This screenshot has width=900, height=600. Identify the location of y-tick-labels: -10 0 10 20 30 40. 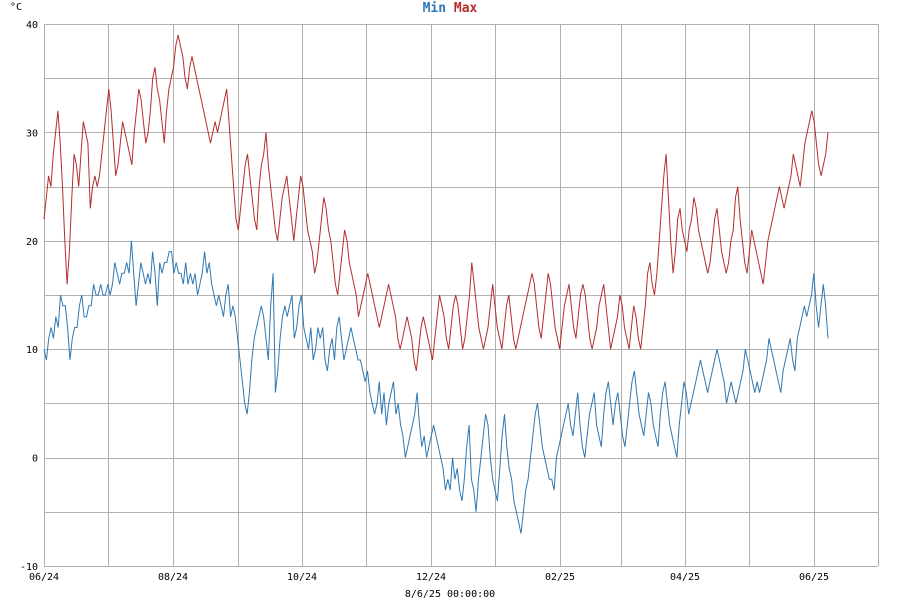
(29, 296).